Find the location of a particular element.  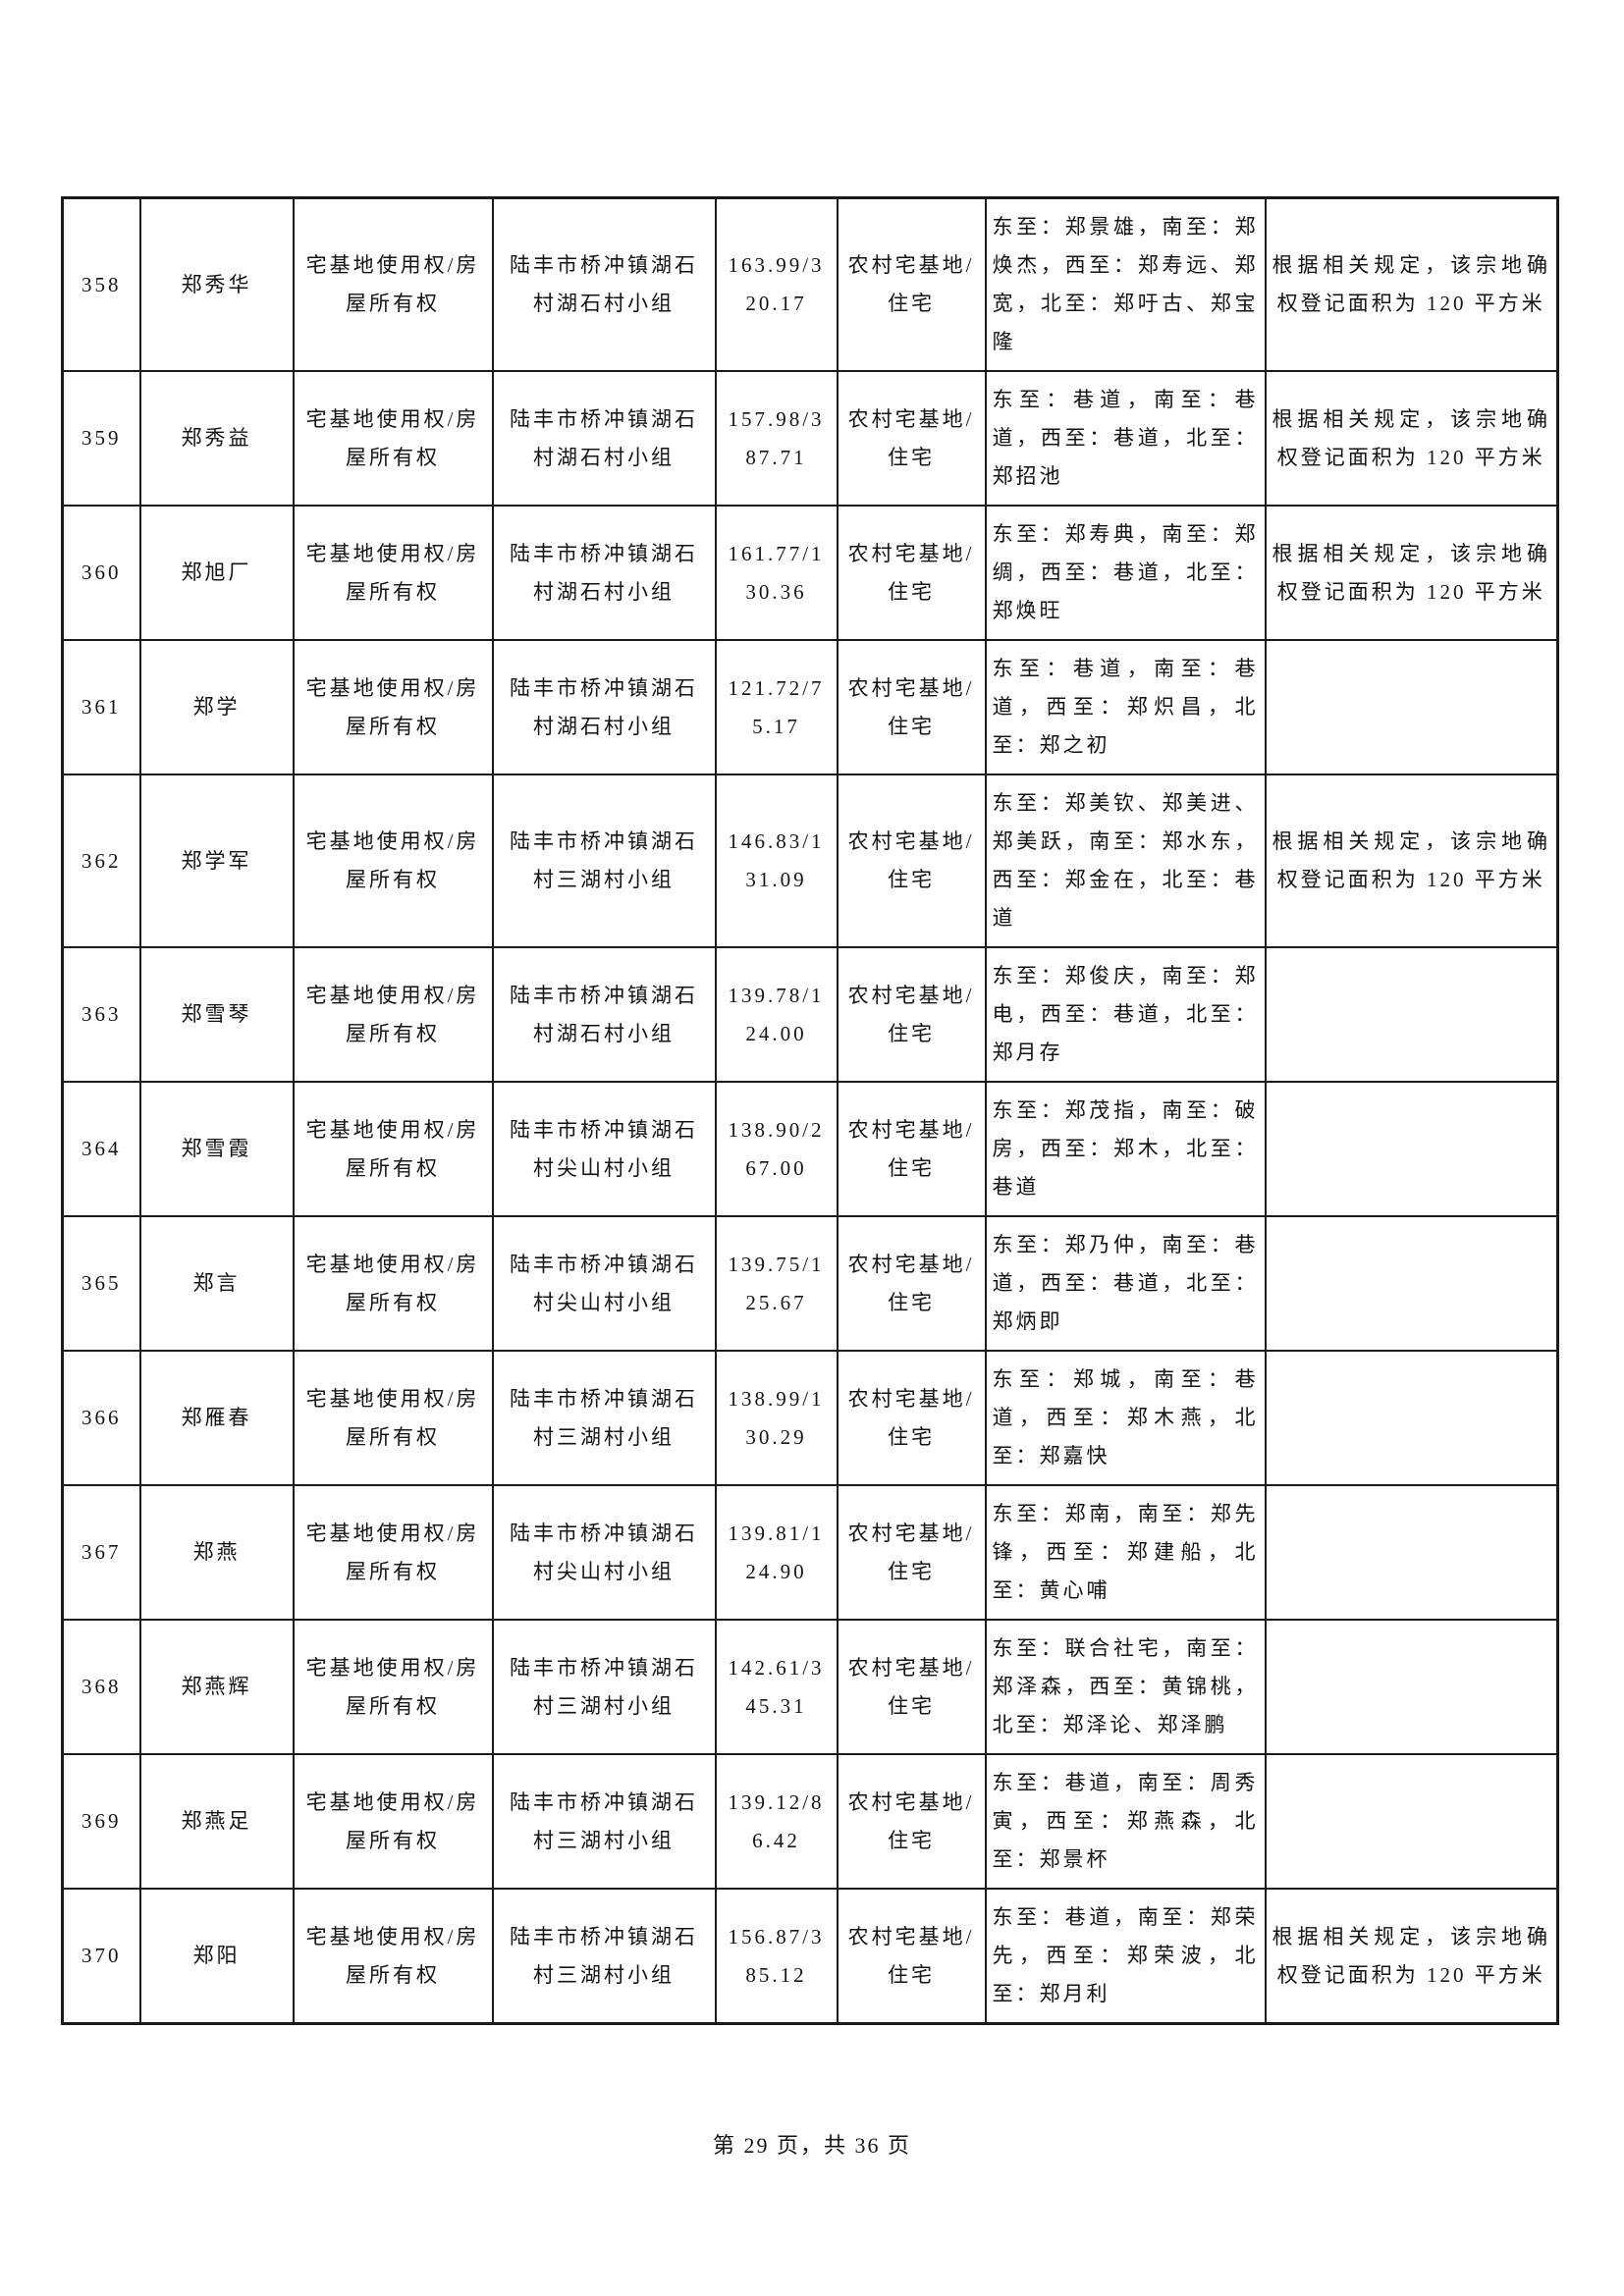

holder-name-cell: 郑雪霞 is located at coordinates (216, 1149).